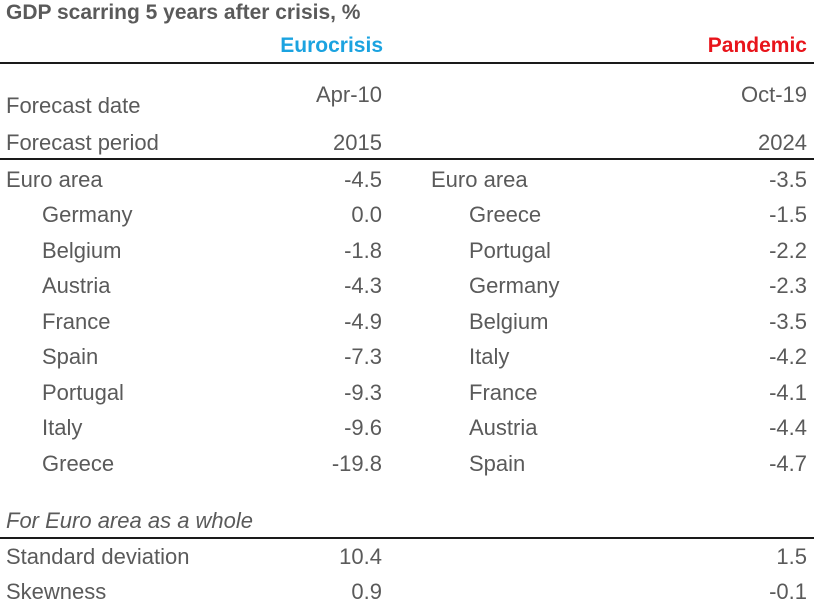 This screenshot has height=604, width=814. What do you see at coordinates (82, 142) in the screenshot?
I see `forecast-period-label: Forecast period` at bounding box center [82, 142].